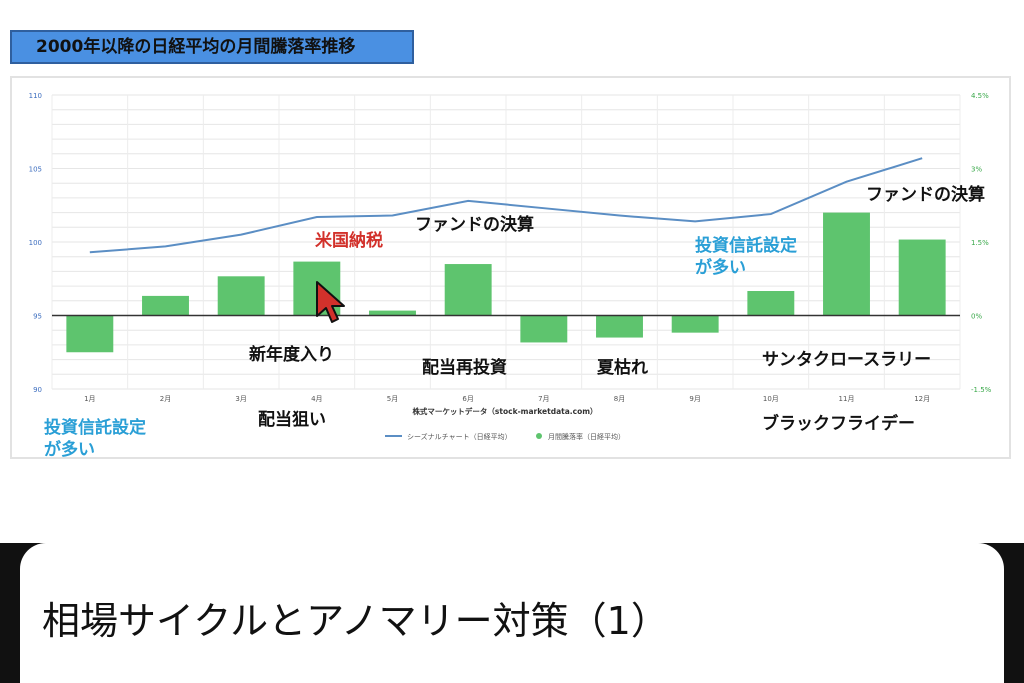 The width and height of the screenshot is (1024, 683). I want to click on annot-us-tax: 米国納税, so click(349, 241).